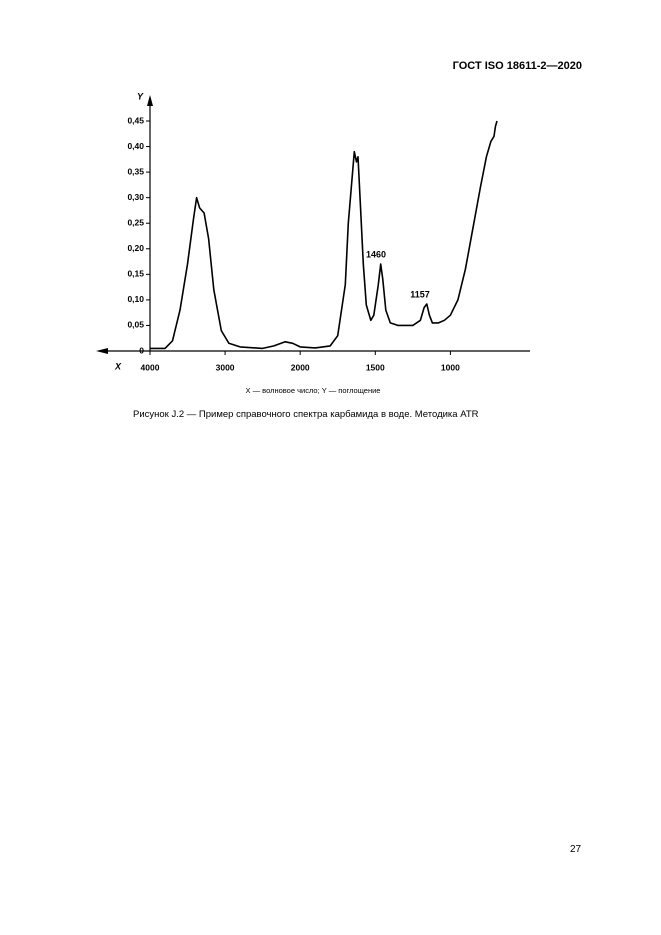 Image resolution: width=661 pixels, height=935 pixels. What do you see at coordinates (135, 197) in the screenshot?
I see `y-tick-label: 0,30` at bounding box center [135, 197].